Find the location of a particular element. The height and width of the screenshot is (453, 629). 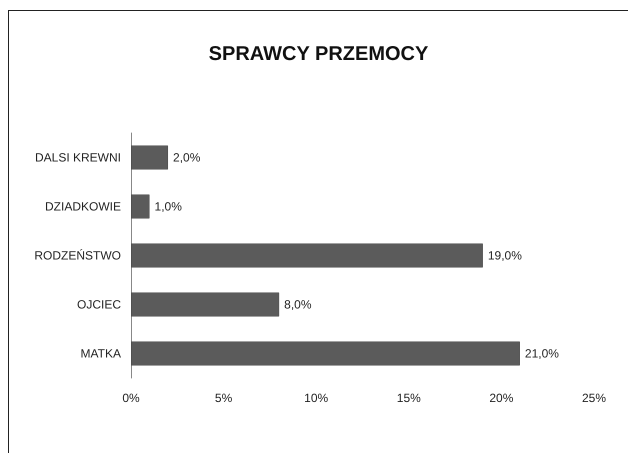

x-tick-label: 10% is located at coordinates (316, 398).